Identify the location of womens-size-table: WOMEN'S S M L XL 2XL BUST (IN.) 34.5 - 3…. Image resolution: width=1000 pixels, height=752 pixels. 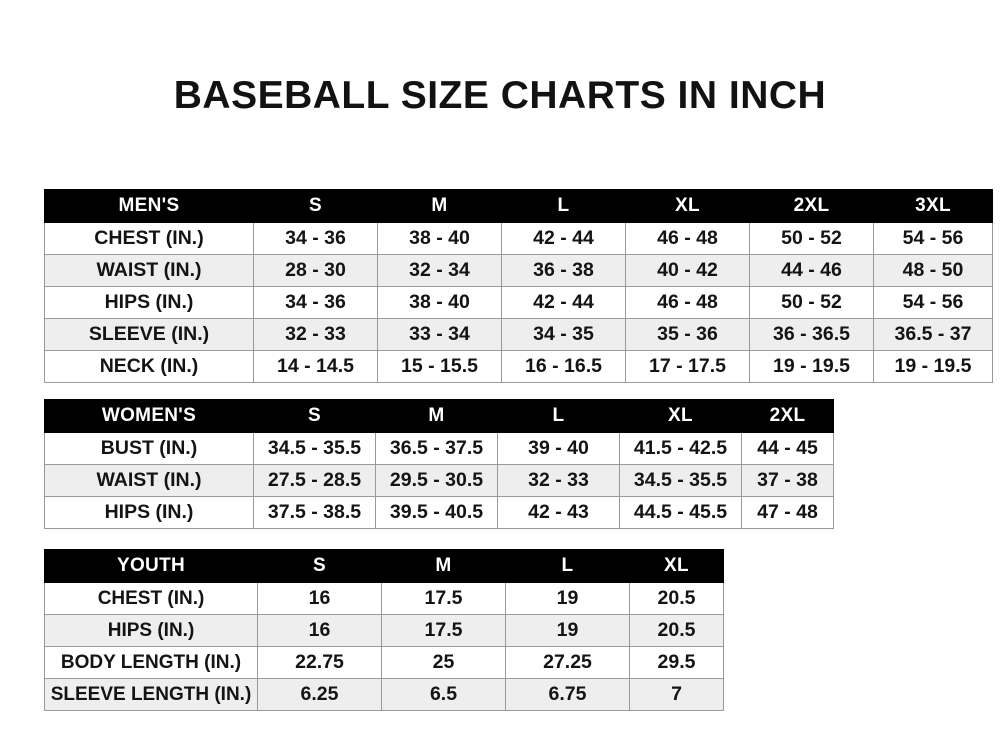
(439, 464).